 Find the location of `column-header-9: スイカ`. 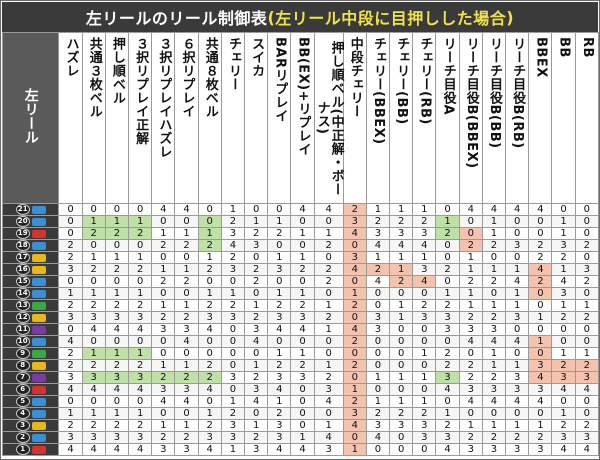

column-header-9: スイカ is located at coordinates (256, 118).